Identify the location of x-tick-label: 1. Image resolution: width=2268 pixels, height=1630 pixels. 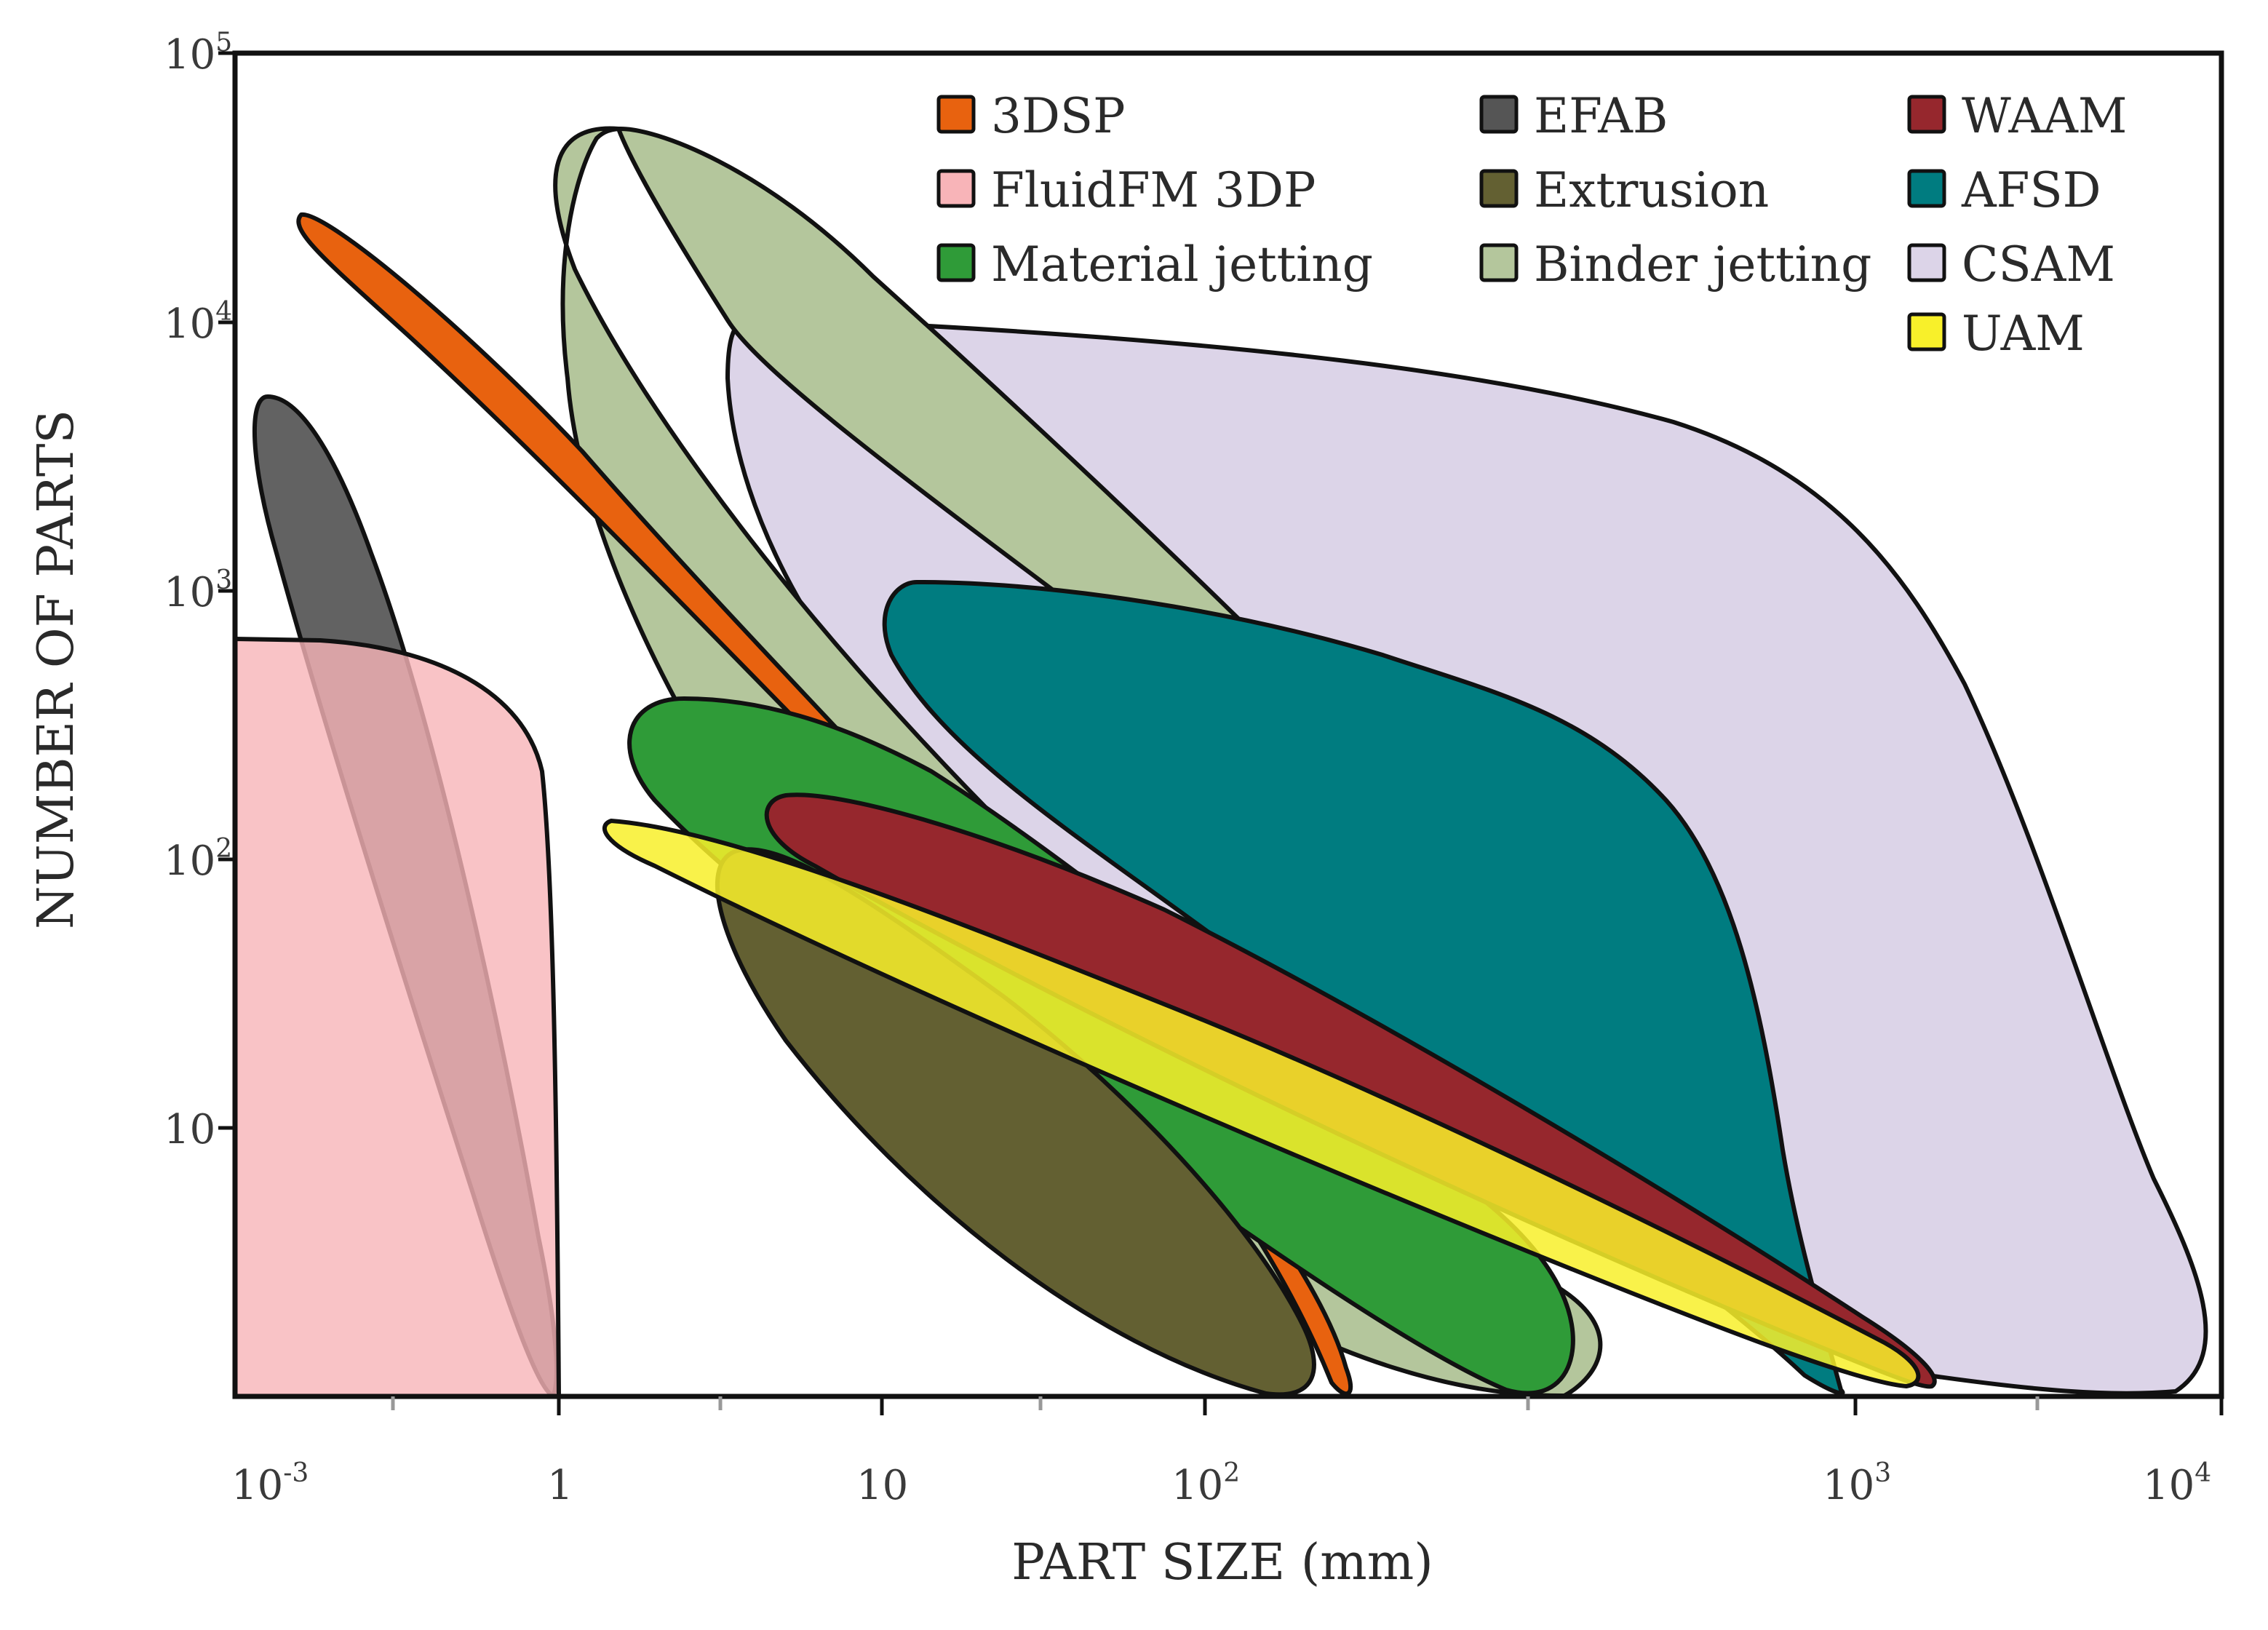
(560, 1485).